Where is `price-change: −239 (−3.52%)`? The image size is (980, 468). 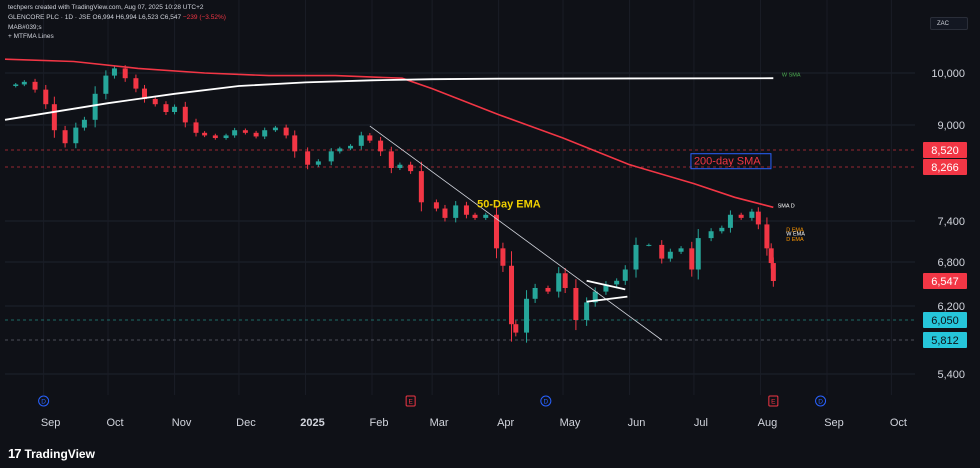
price-change: −239 (−3.52%) is located at coordinates (204, 17).